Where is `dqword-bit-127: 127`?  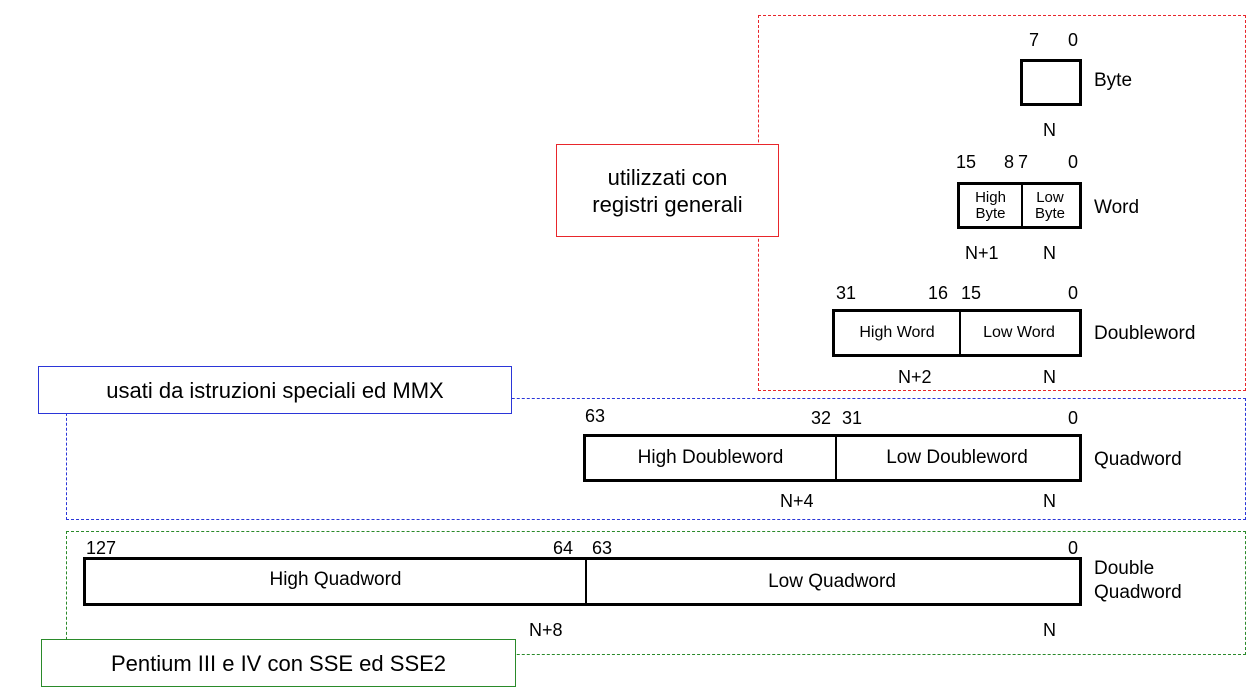
dqword-bit-127: 127 is located at coordinates (101, 548).